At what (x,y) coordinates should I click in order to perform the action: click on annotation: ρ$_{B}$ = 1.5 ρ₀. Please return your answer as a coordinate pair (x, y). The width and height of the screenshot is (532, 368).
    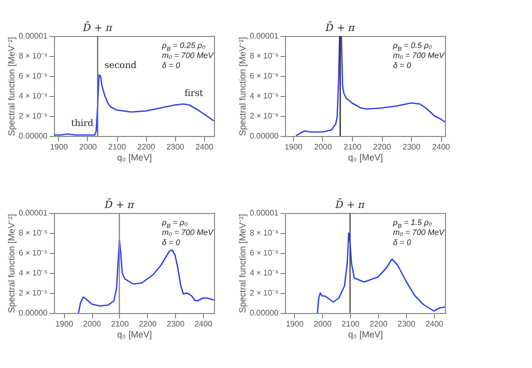
    Looking at the image, I should click on (412, 224).